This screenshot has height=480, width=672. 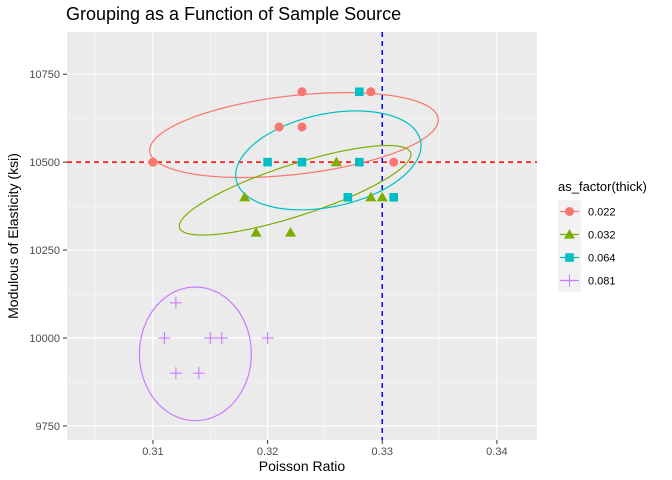 I want to click on legend-label-0.022: 0.022, so click(x=602, y=213).